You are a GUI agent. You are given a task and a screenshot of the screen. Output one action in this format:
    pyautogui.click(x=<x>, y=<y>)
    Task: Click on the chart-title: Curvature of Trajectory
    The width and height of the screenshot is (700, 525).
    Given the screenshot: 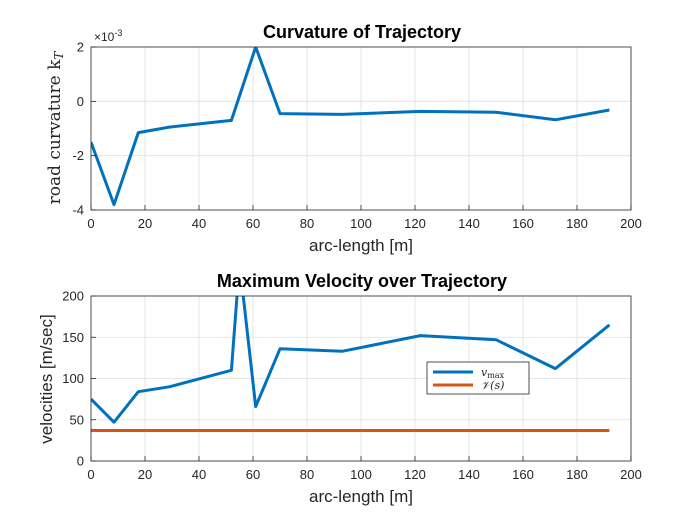 What is the action you would take?
    pyautogui.click(x=362, y=32)
    